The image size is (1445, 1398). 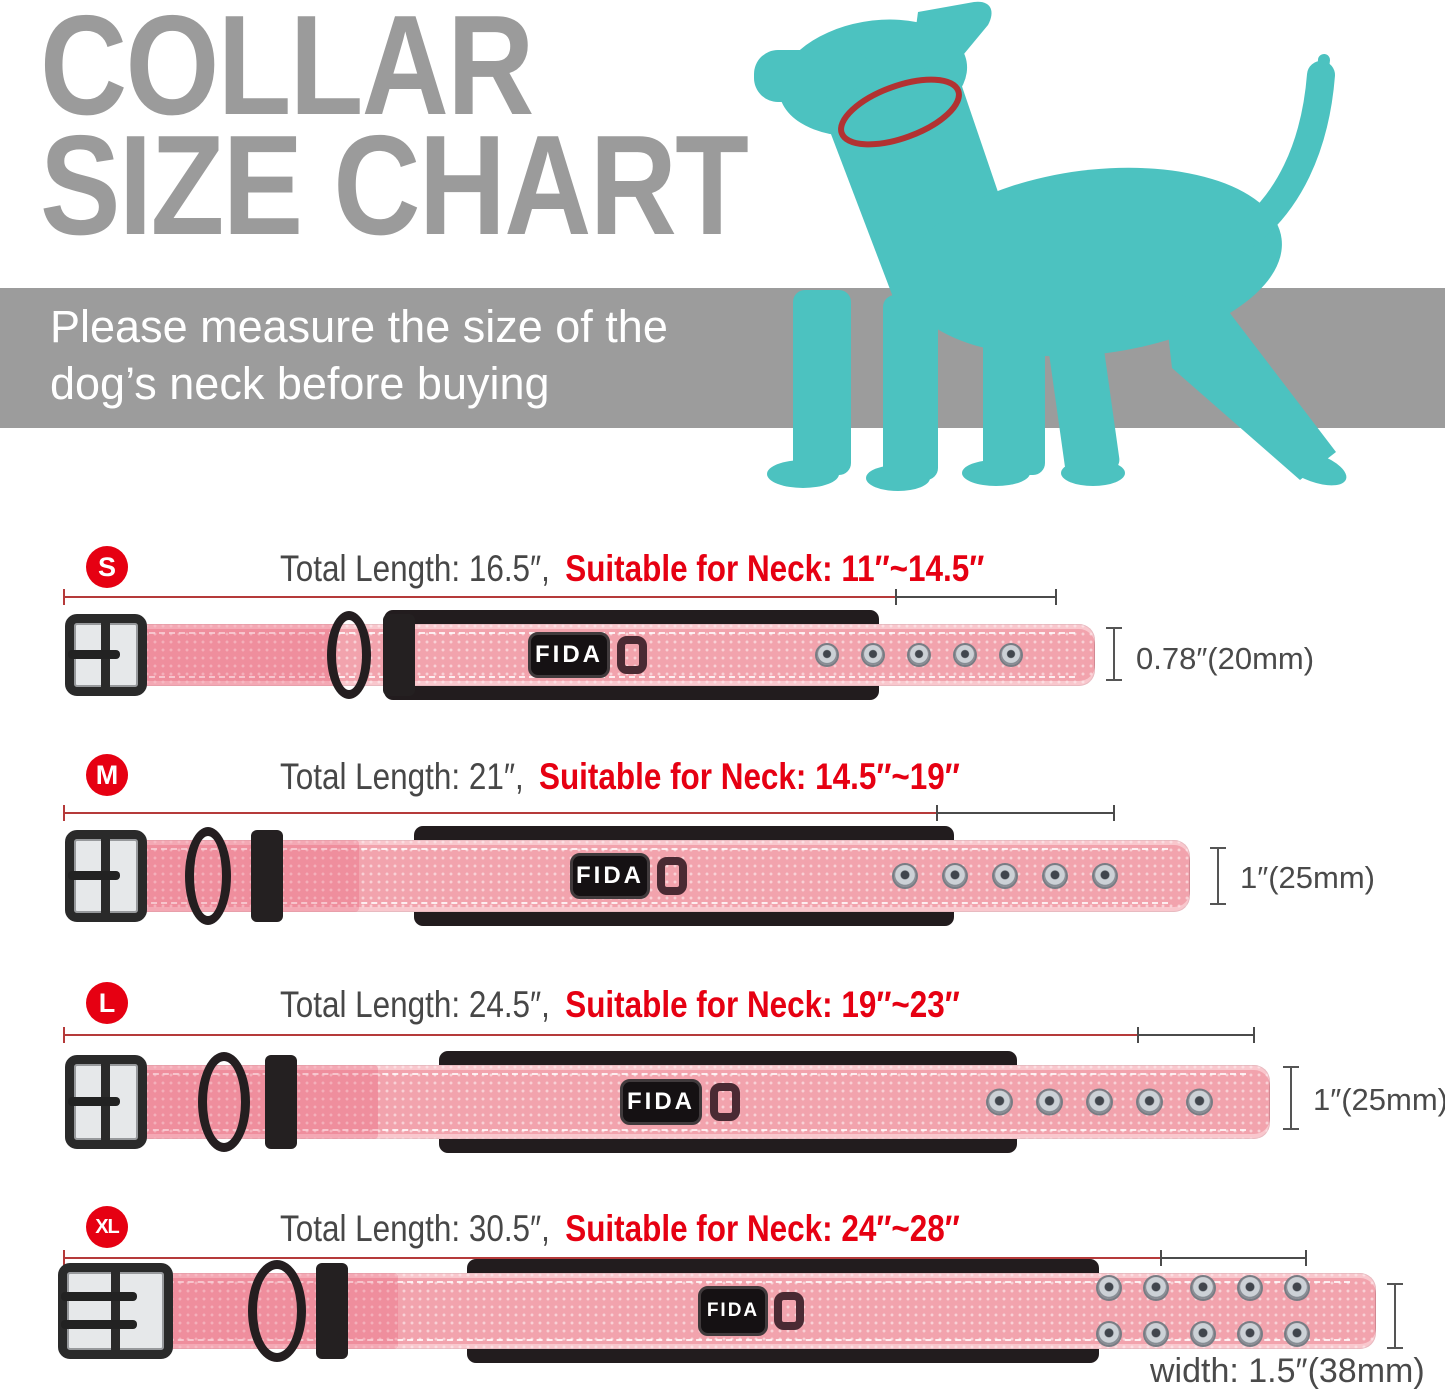 I want to click on neck-range-text: Suitable for Neck: 11″~14.5″, so click(x=775, y=568).